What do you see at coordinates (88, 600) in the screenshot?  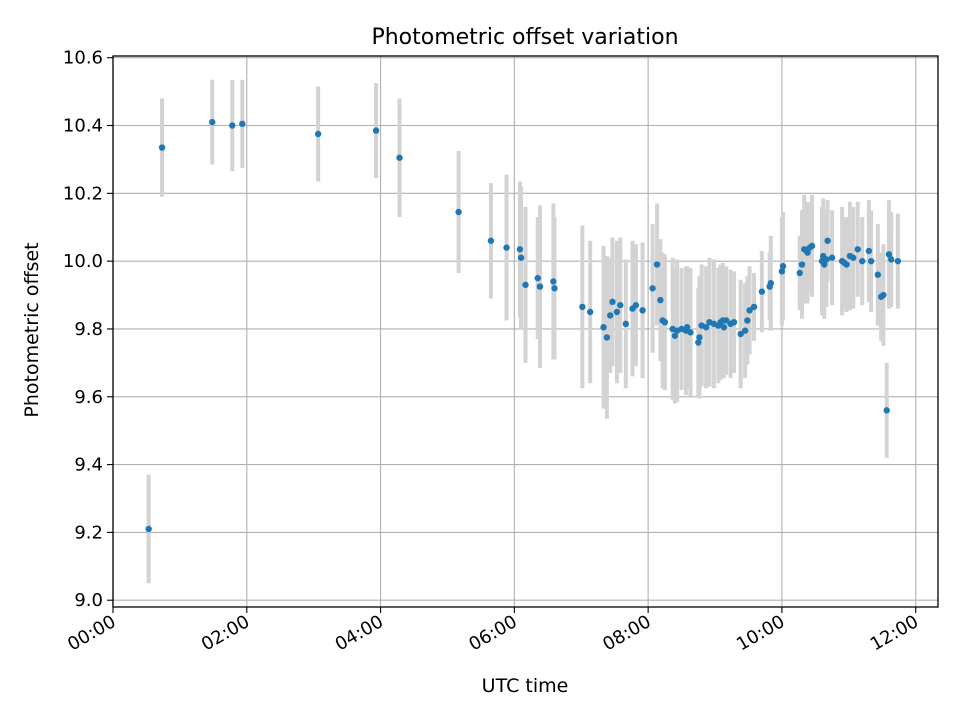 I see `y-tick-label: 9.0` at bounding box center [88, 600].